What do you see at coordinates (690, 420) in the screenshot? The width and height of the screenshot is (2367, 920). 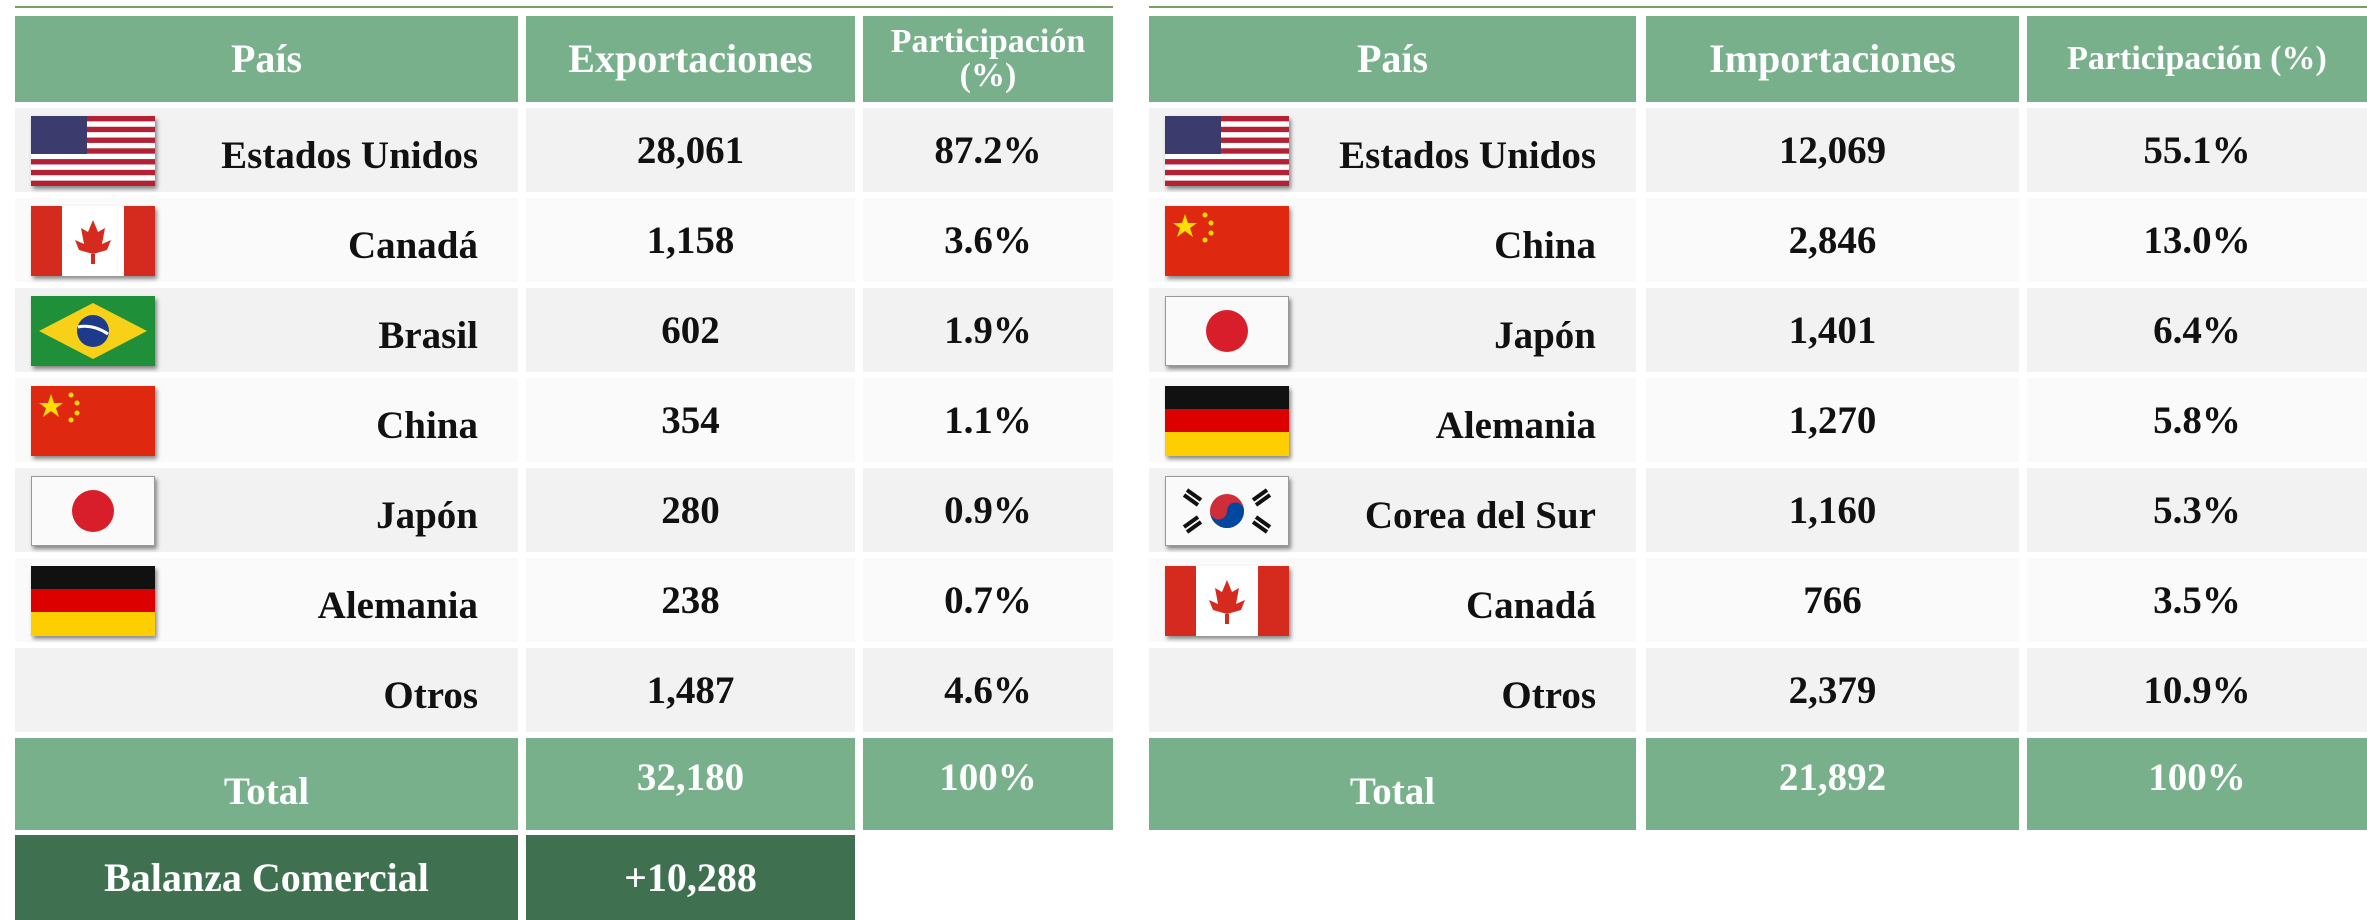 I see `value-cell: 354` at bounding box center [690, 420].